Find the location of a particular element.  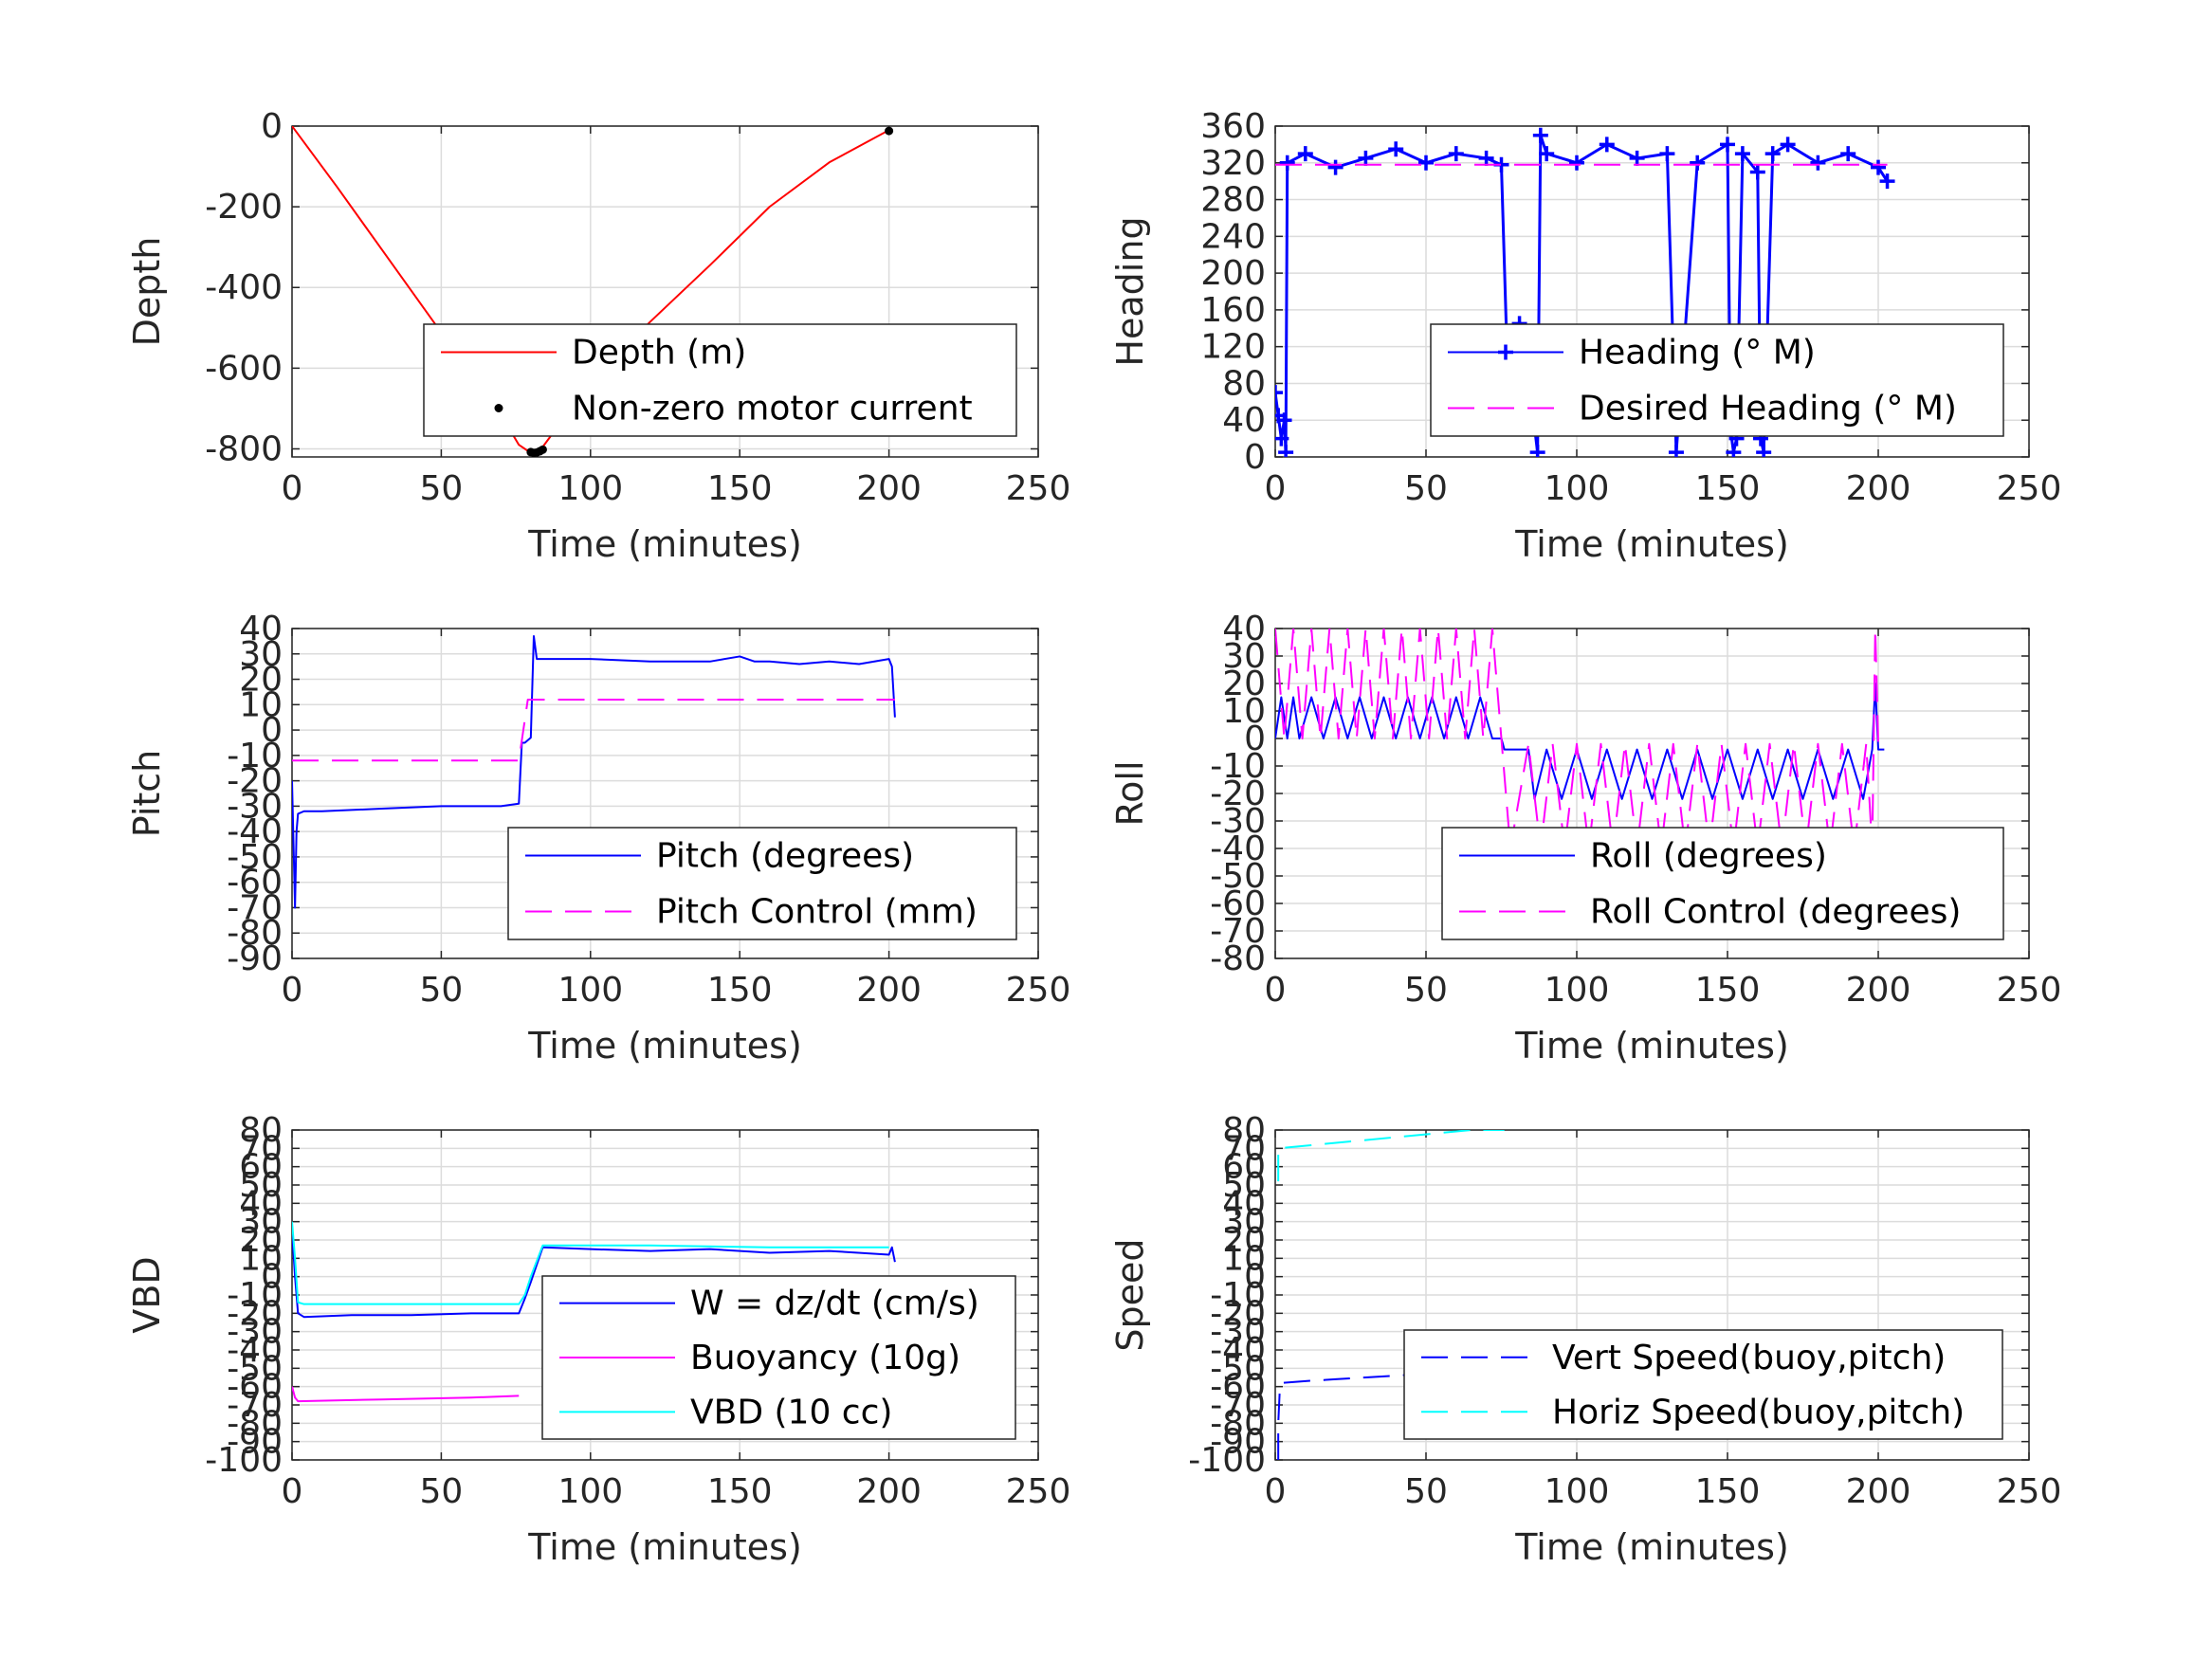

speed-legend-label: Horiz Speed(buoy,pitch) is located at coordinates (1758, 1412).